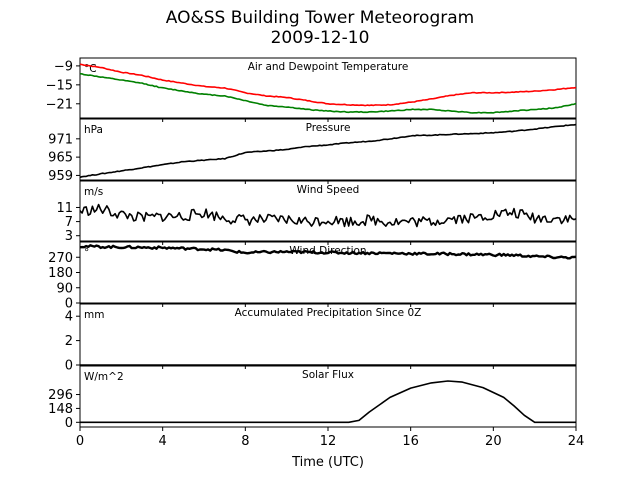  What do you see at coordinates (64, 288) in the screenshot?
I see `y-tick-label: 90` at bounding box center [64, 288].